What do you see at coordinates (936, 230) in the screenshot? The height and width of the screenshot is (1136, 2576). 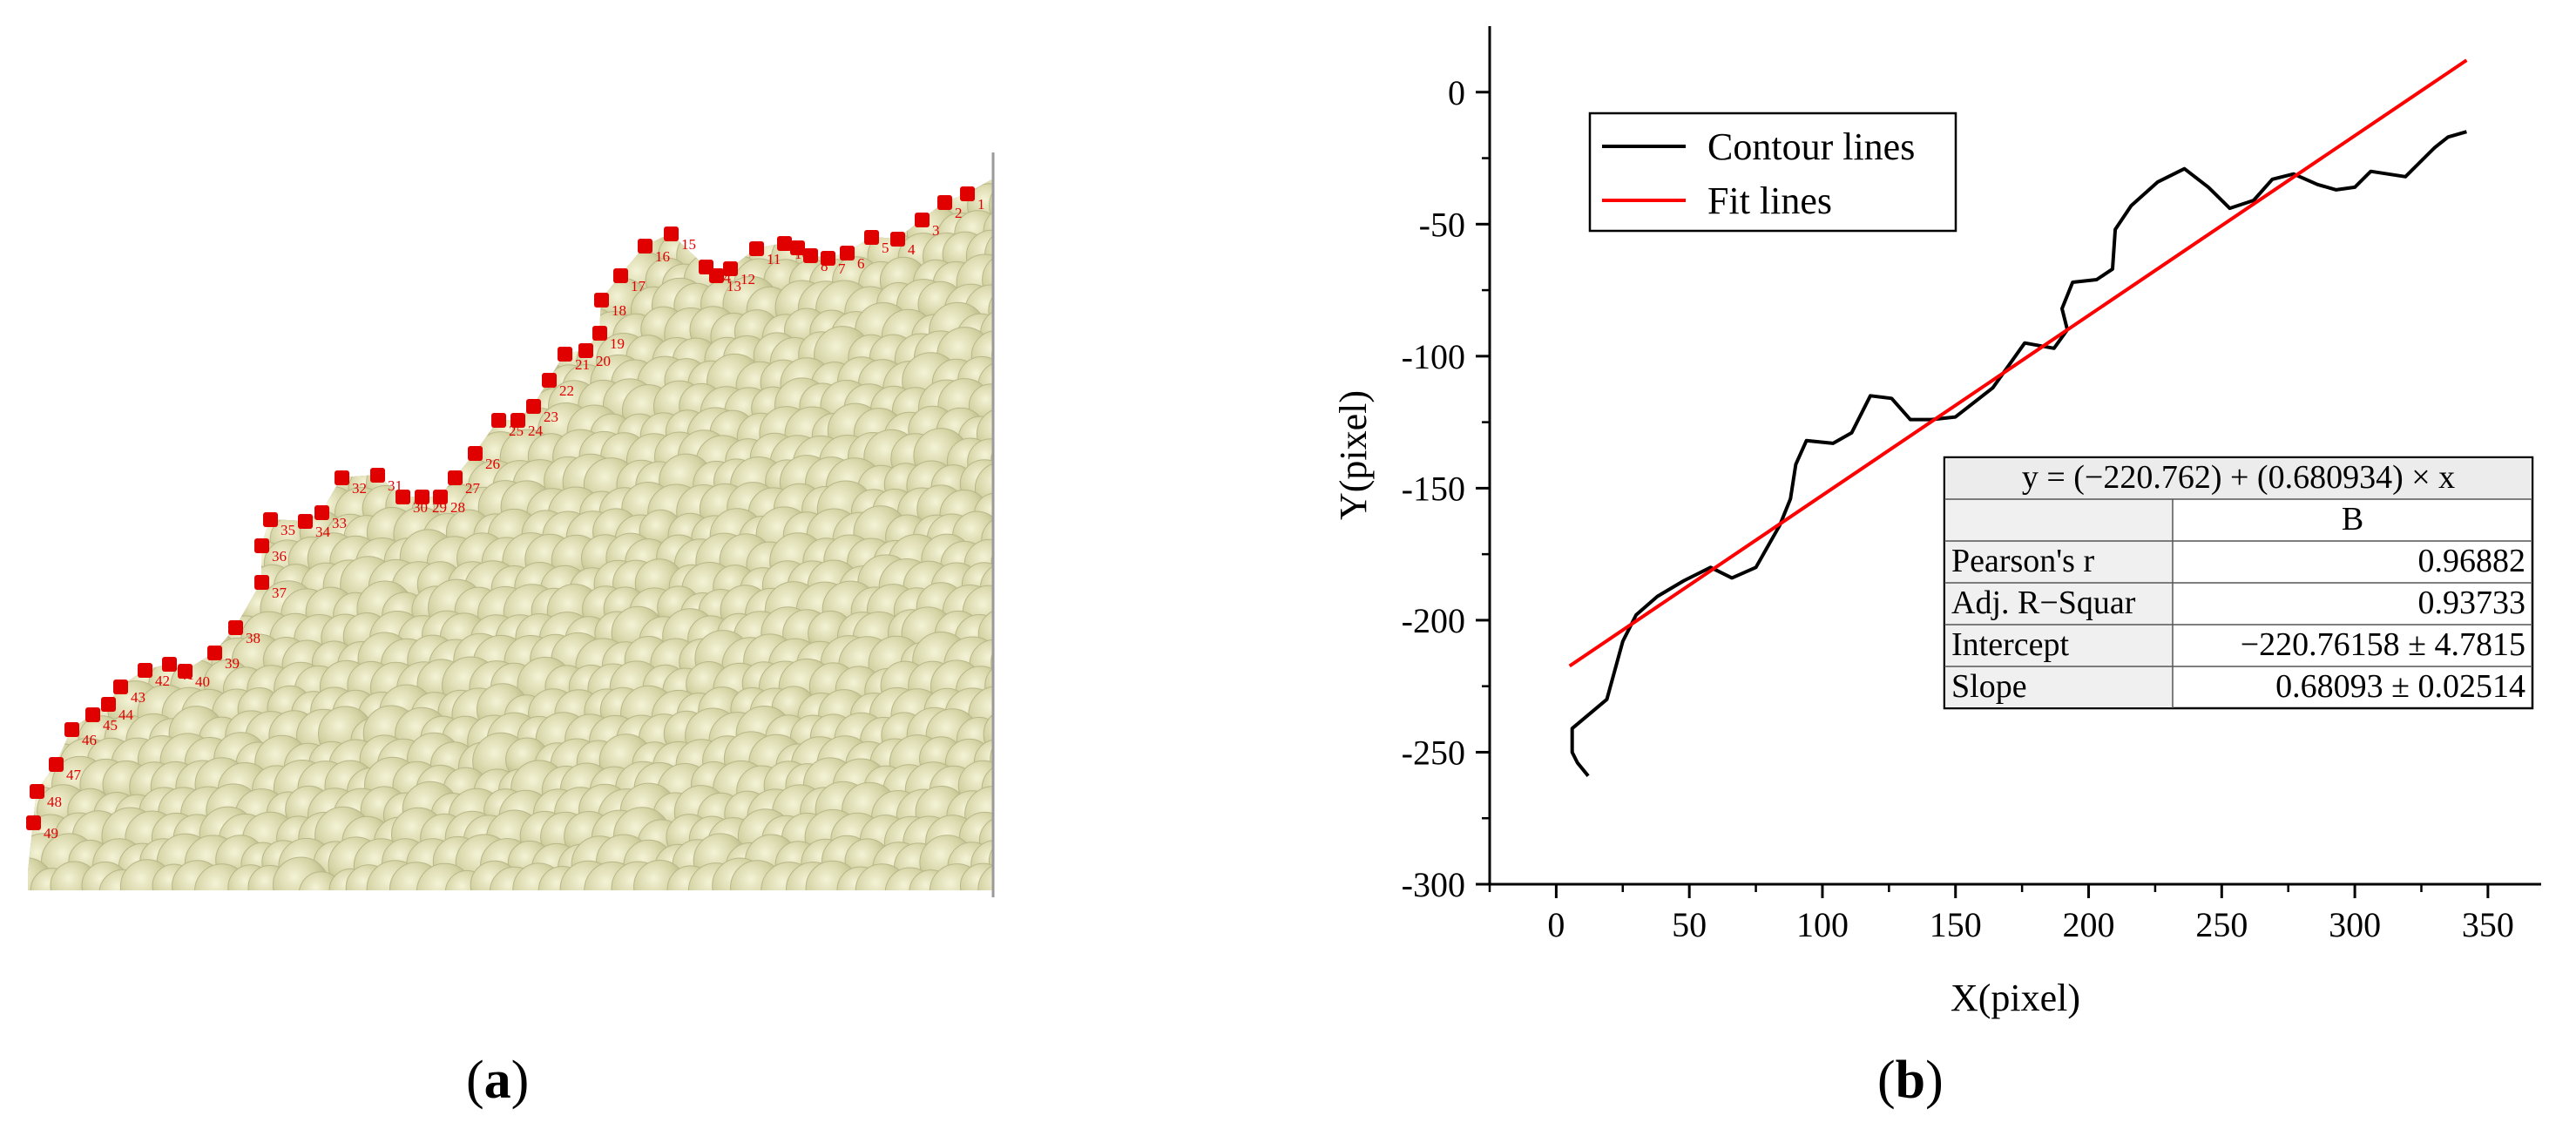 I see `contour-marker-label: 3` at bounding box center [936, 230].